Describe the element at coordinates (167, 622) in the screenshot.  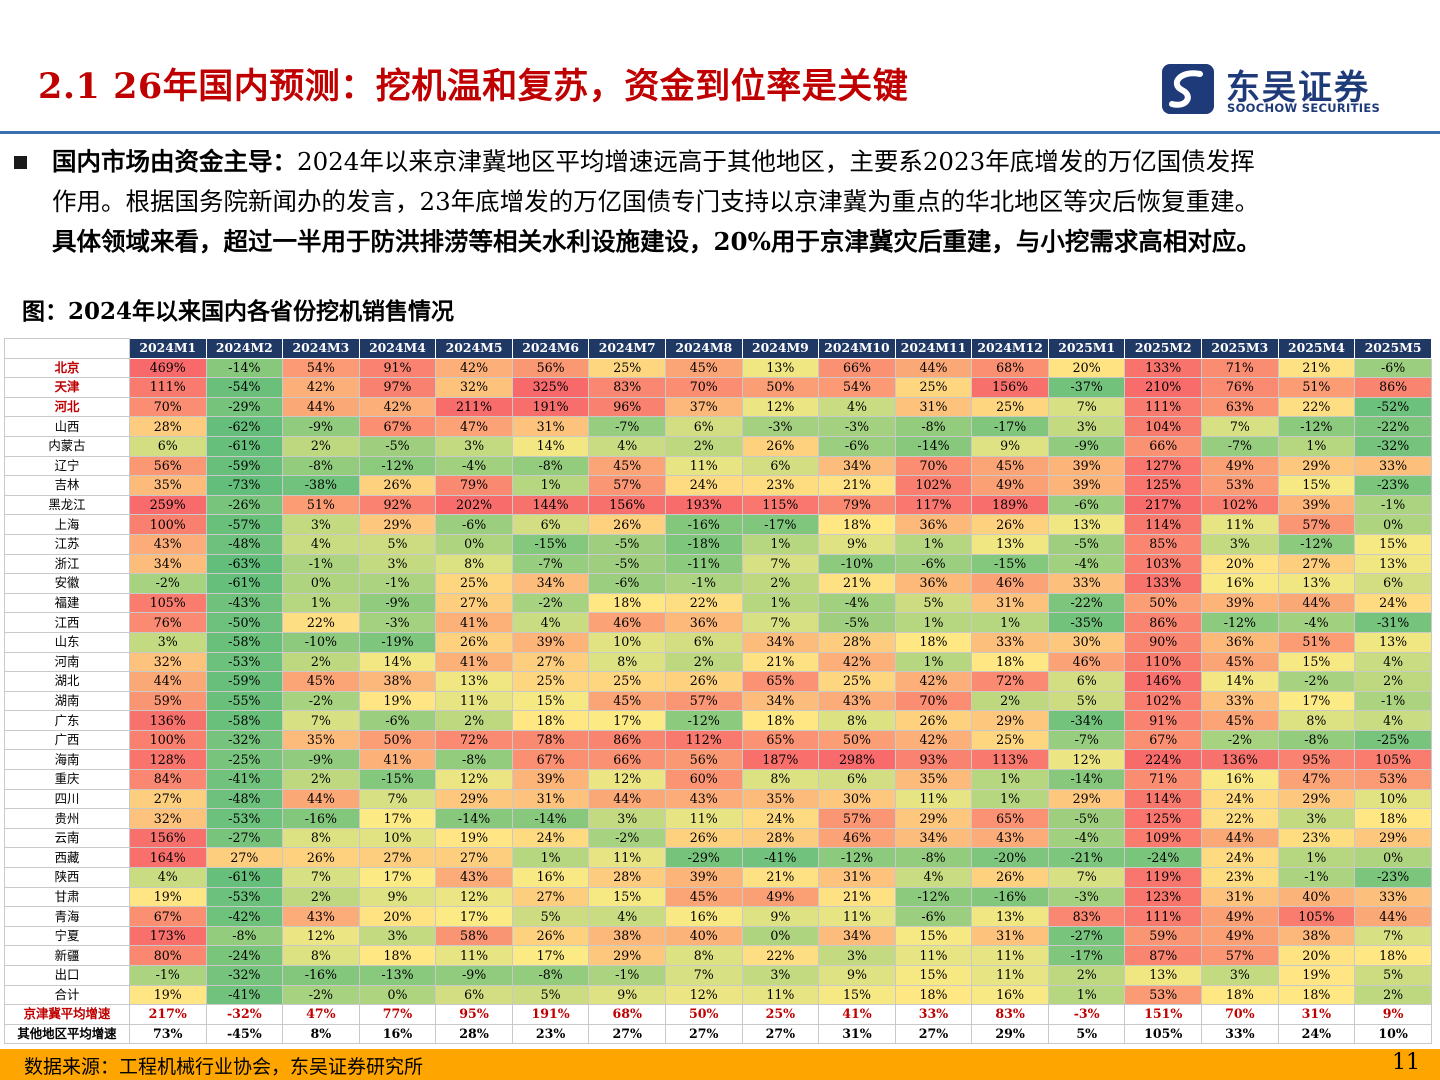
I see `growth-cell: 76%` at that location.